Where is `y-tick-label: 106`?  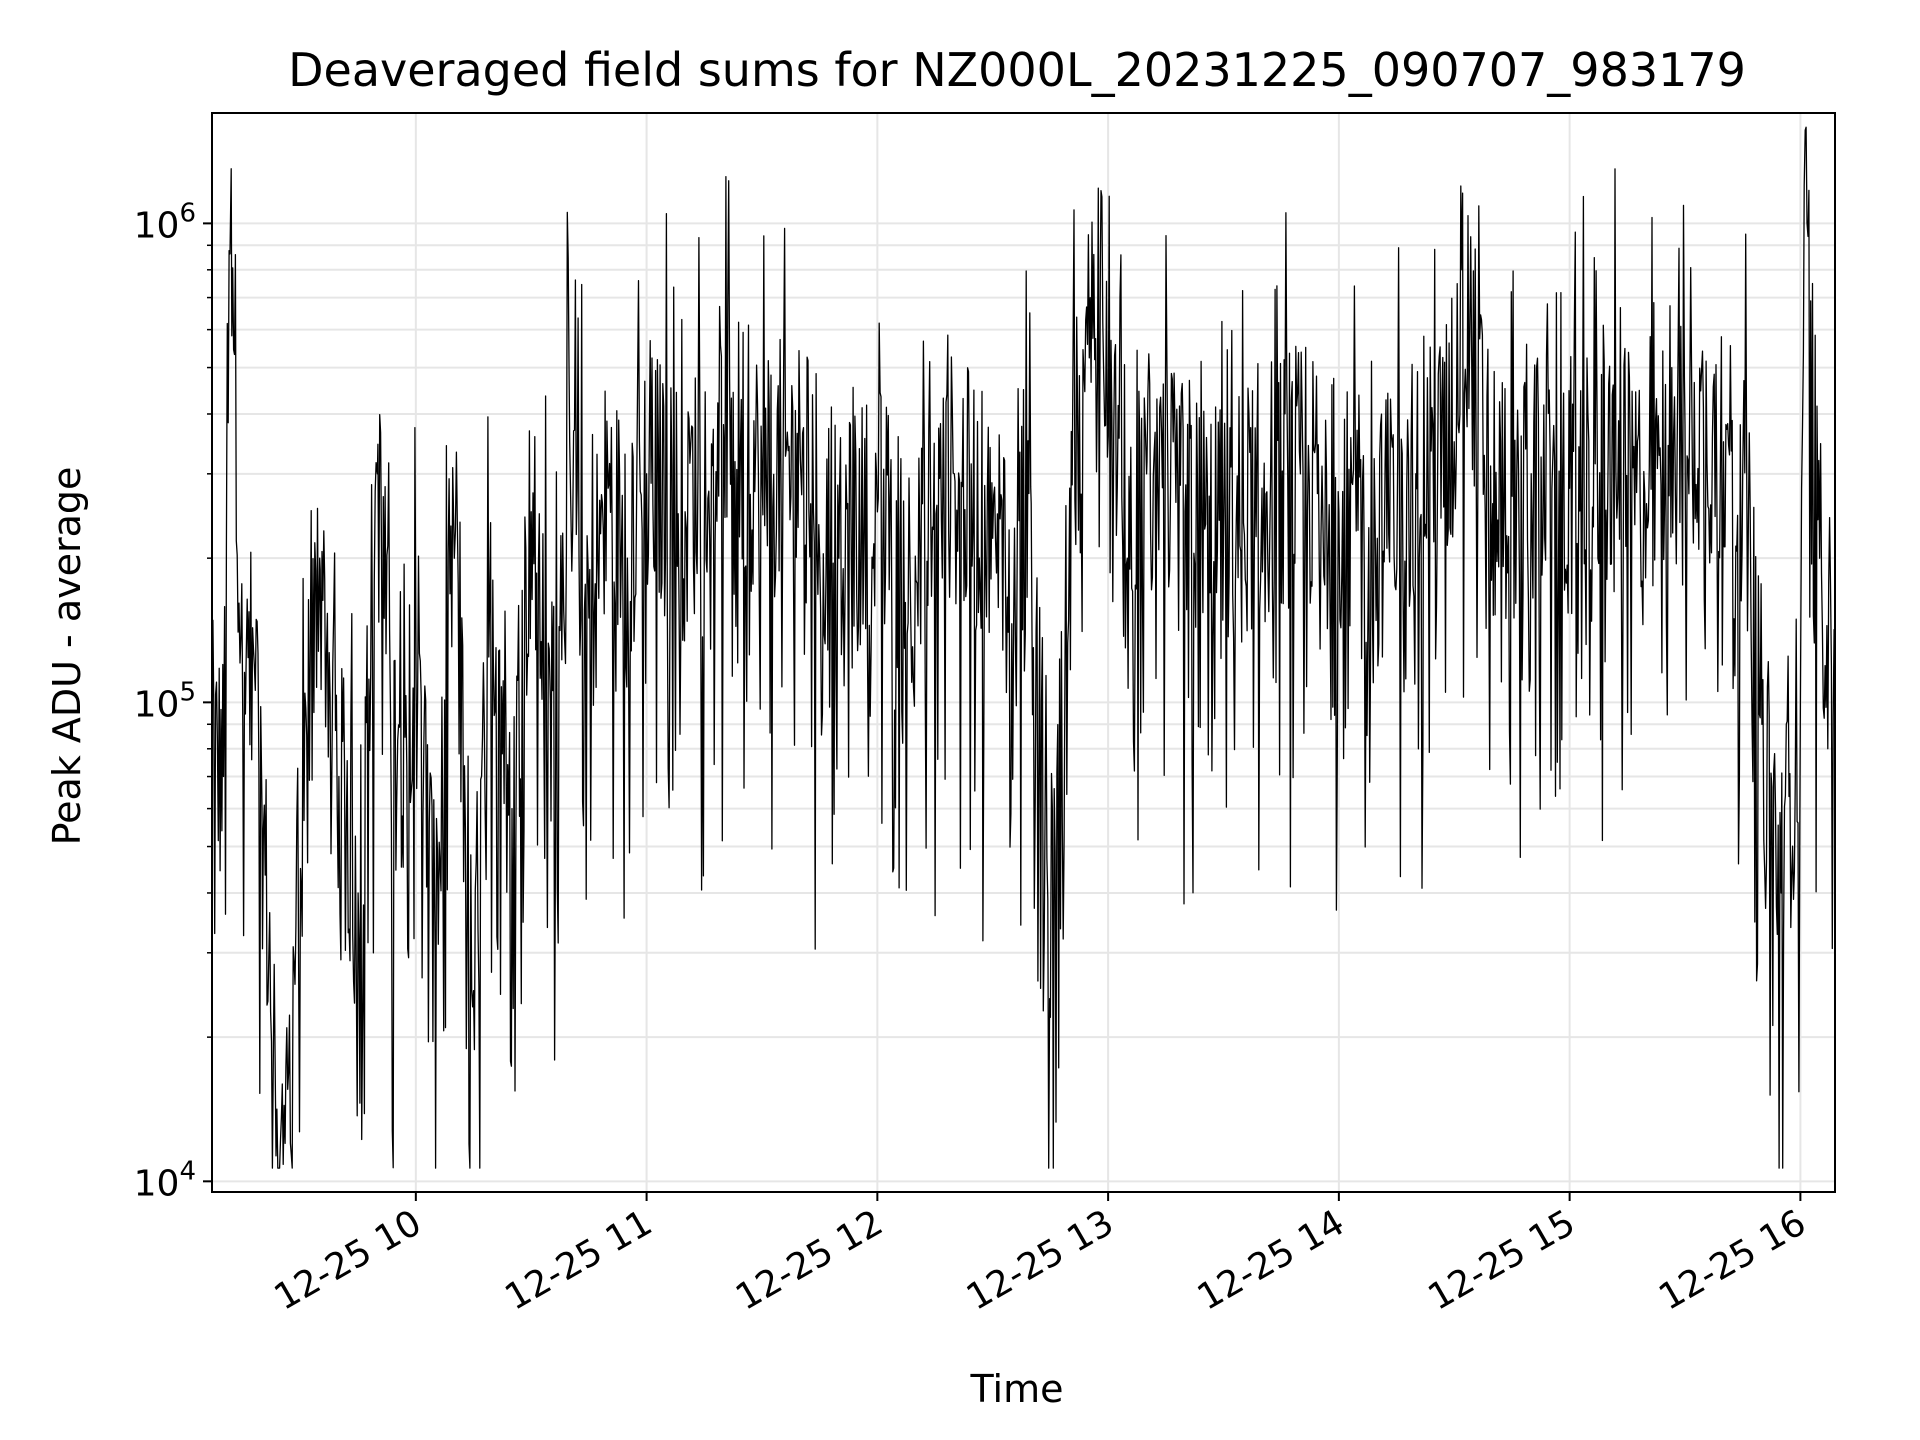
y-tick-label: 106 is located at coordinates (165, 222).